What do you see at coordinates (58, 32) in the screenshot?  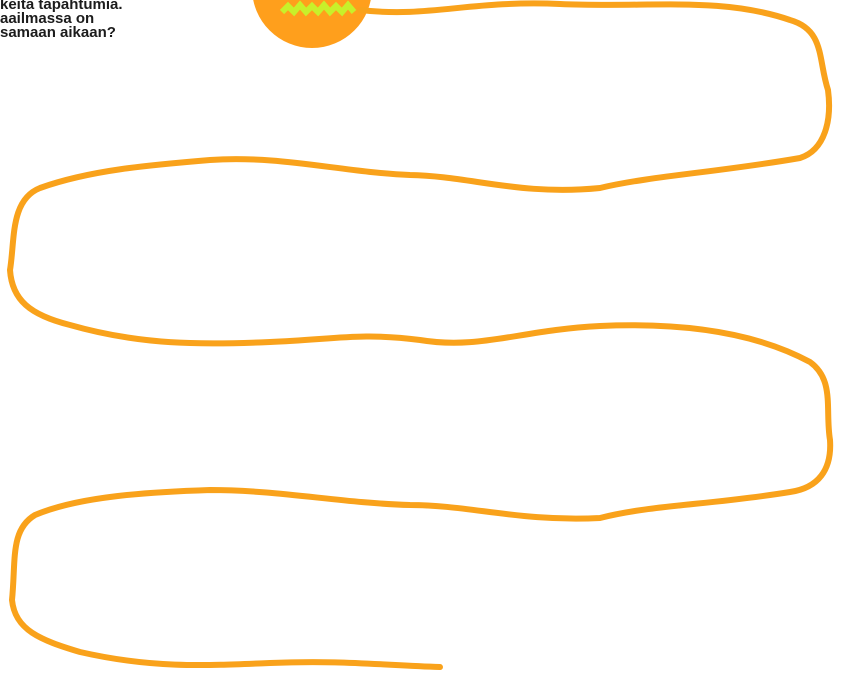 I see `intro-line: samaan aikaan?` at bounding box center [58, 32].